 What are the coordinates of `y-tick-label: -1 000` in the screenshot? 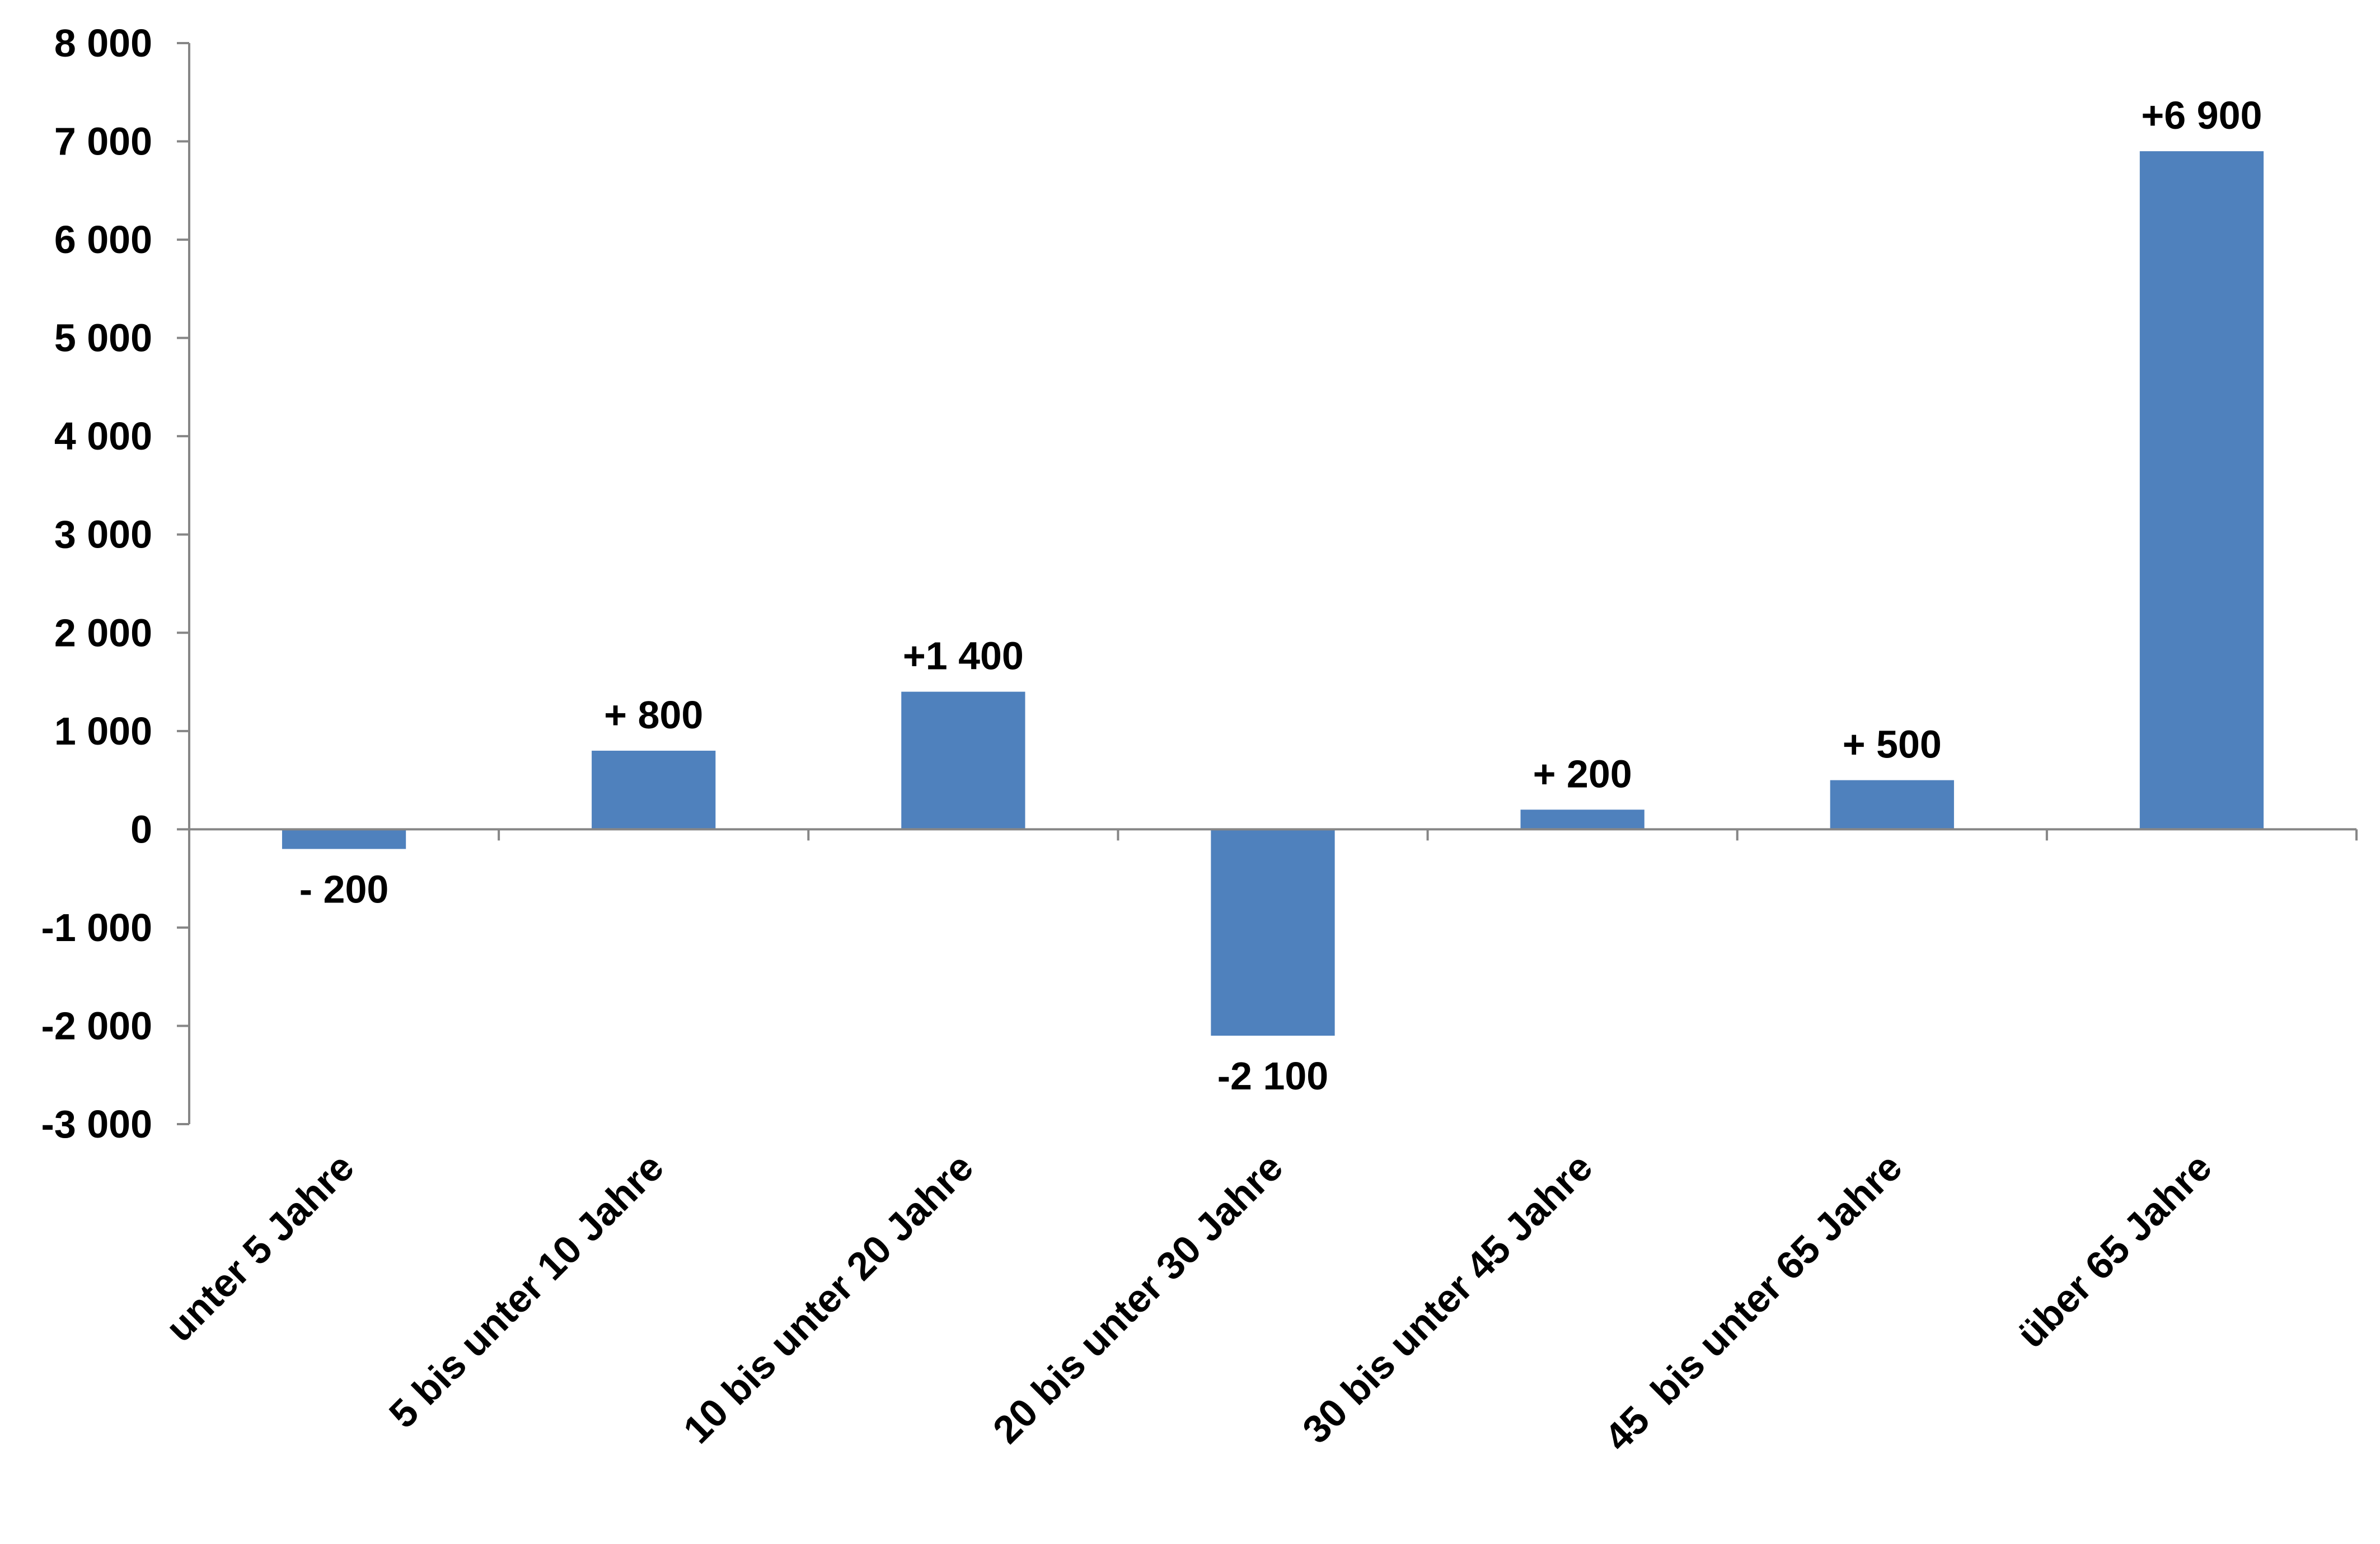 It's located at (96, 927).